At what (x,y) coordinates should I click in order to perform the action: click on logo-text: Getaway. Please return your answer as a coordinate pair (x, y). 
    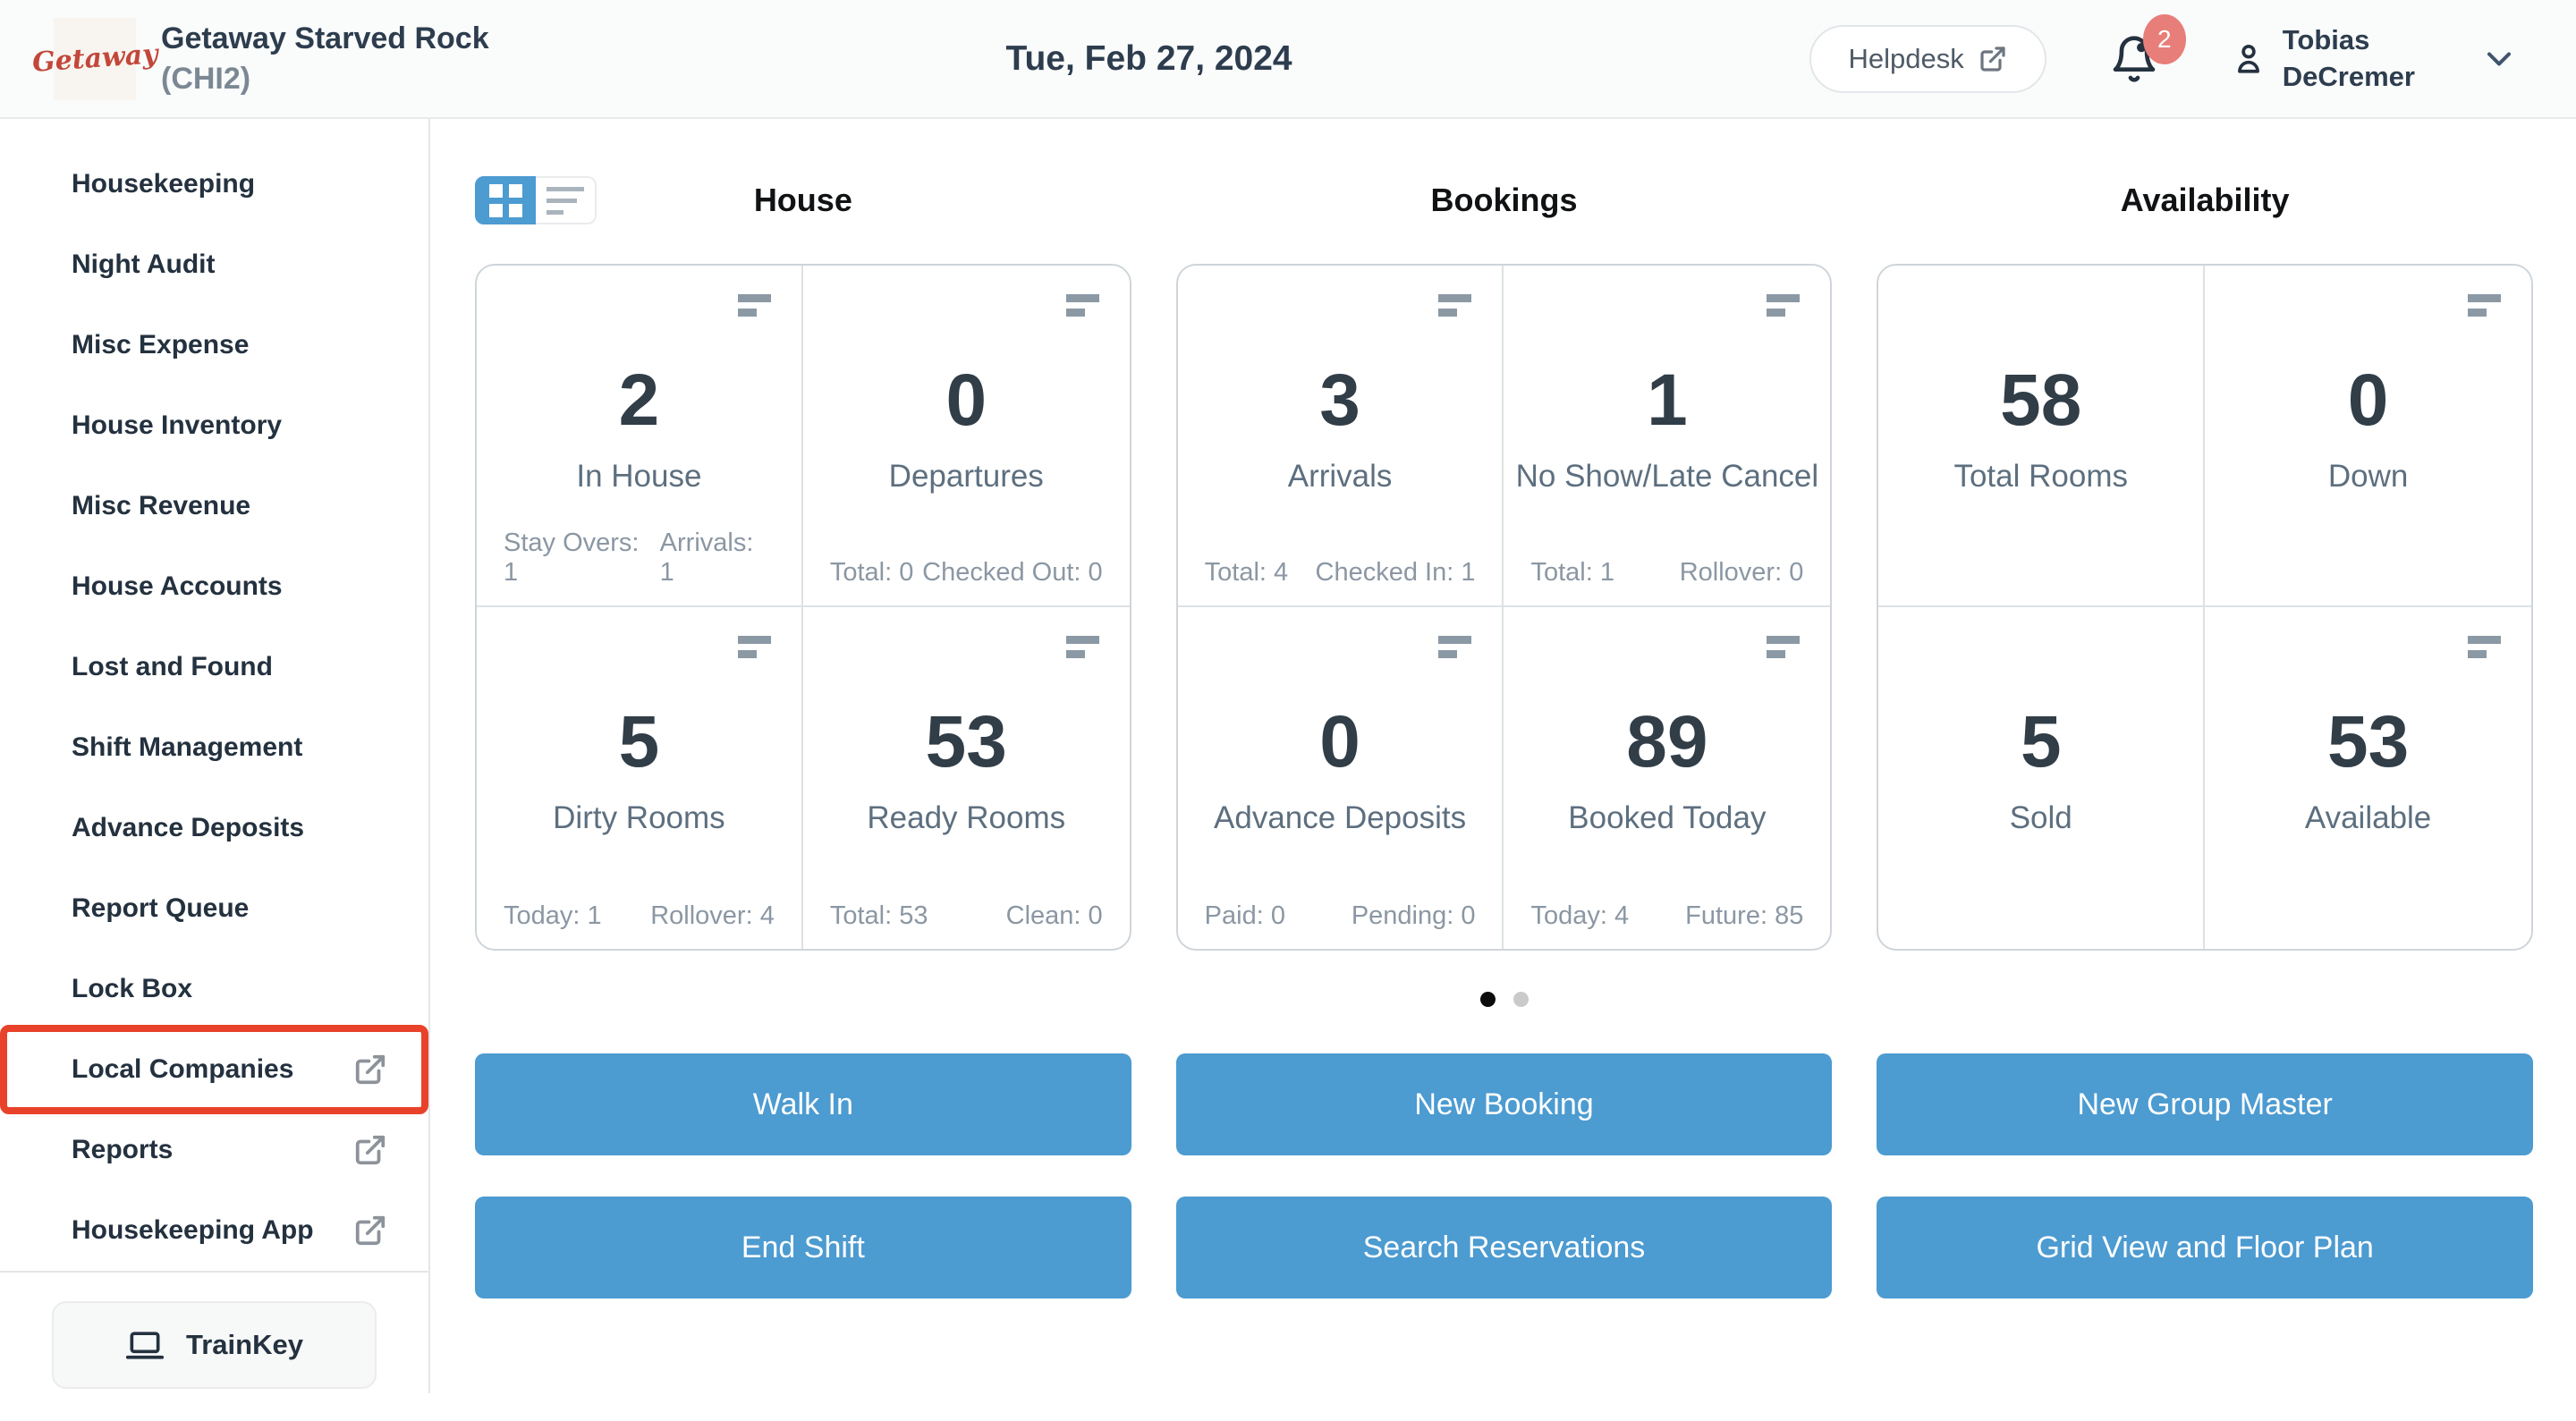
    Looking at the image, I should click on (94, 58).